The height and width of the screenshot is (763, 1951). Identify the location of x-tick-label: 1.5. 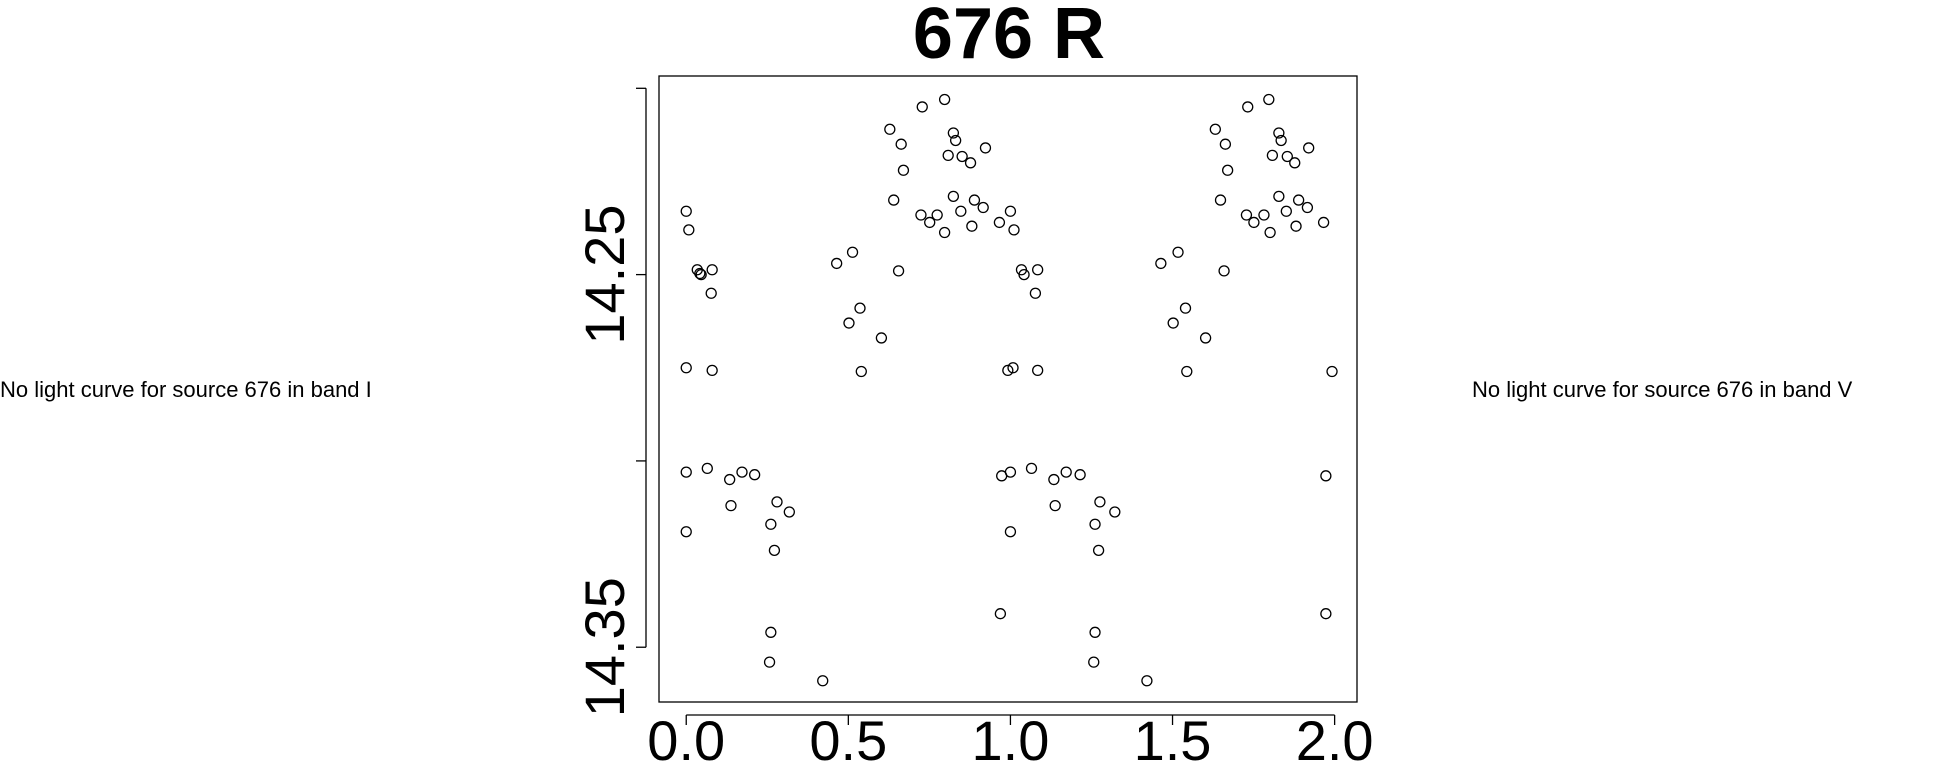
(1173, 736).